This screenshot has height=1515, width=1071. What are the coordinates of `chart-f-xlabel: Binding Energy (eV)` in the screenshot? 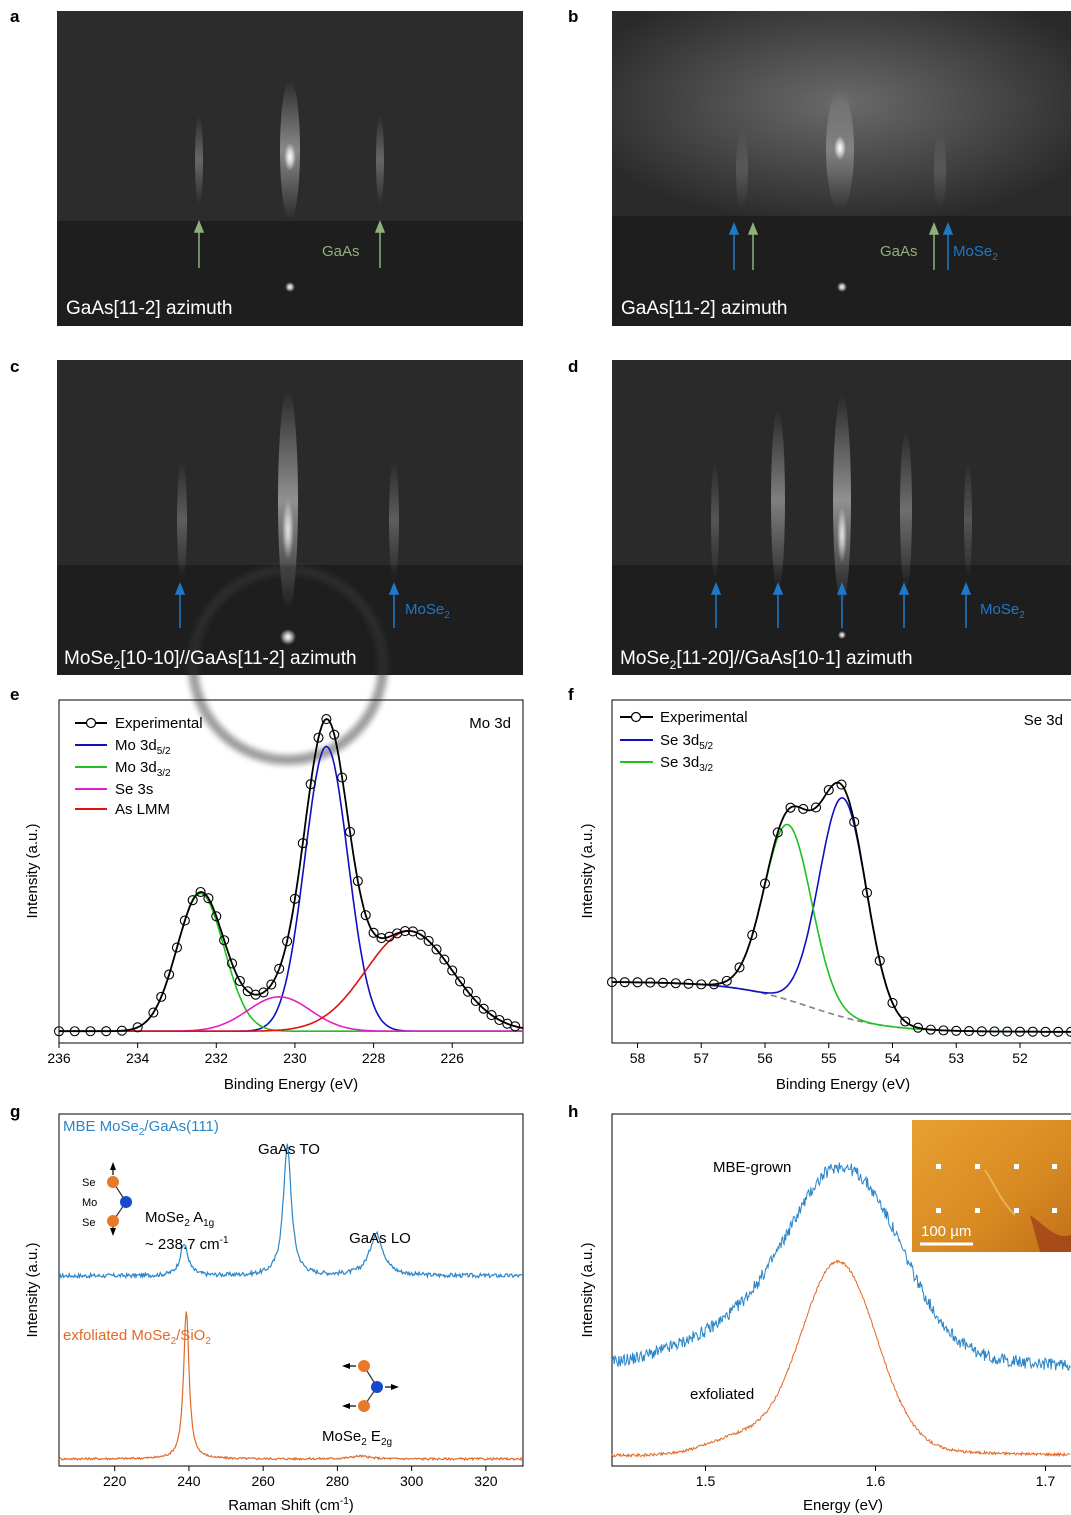 It's located at (843, 1084).